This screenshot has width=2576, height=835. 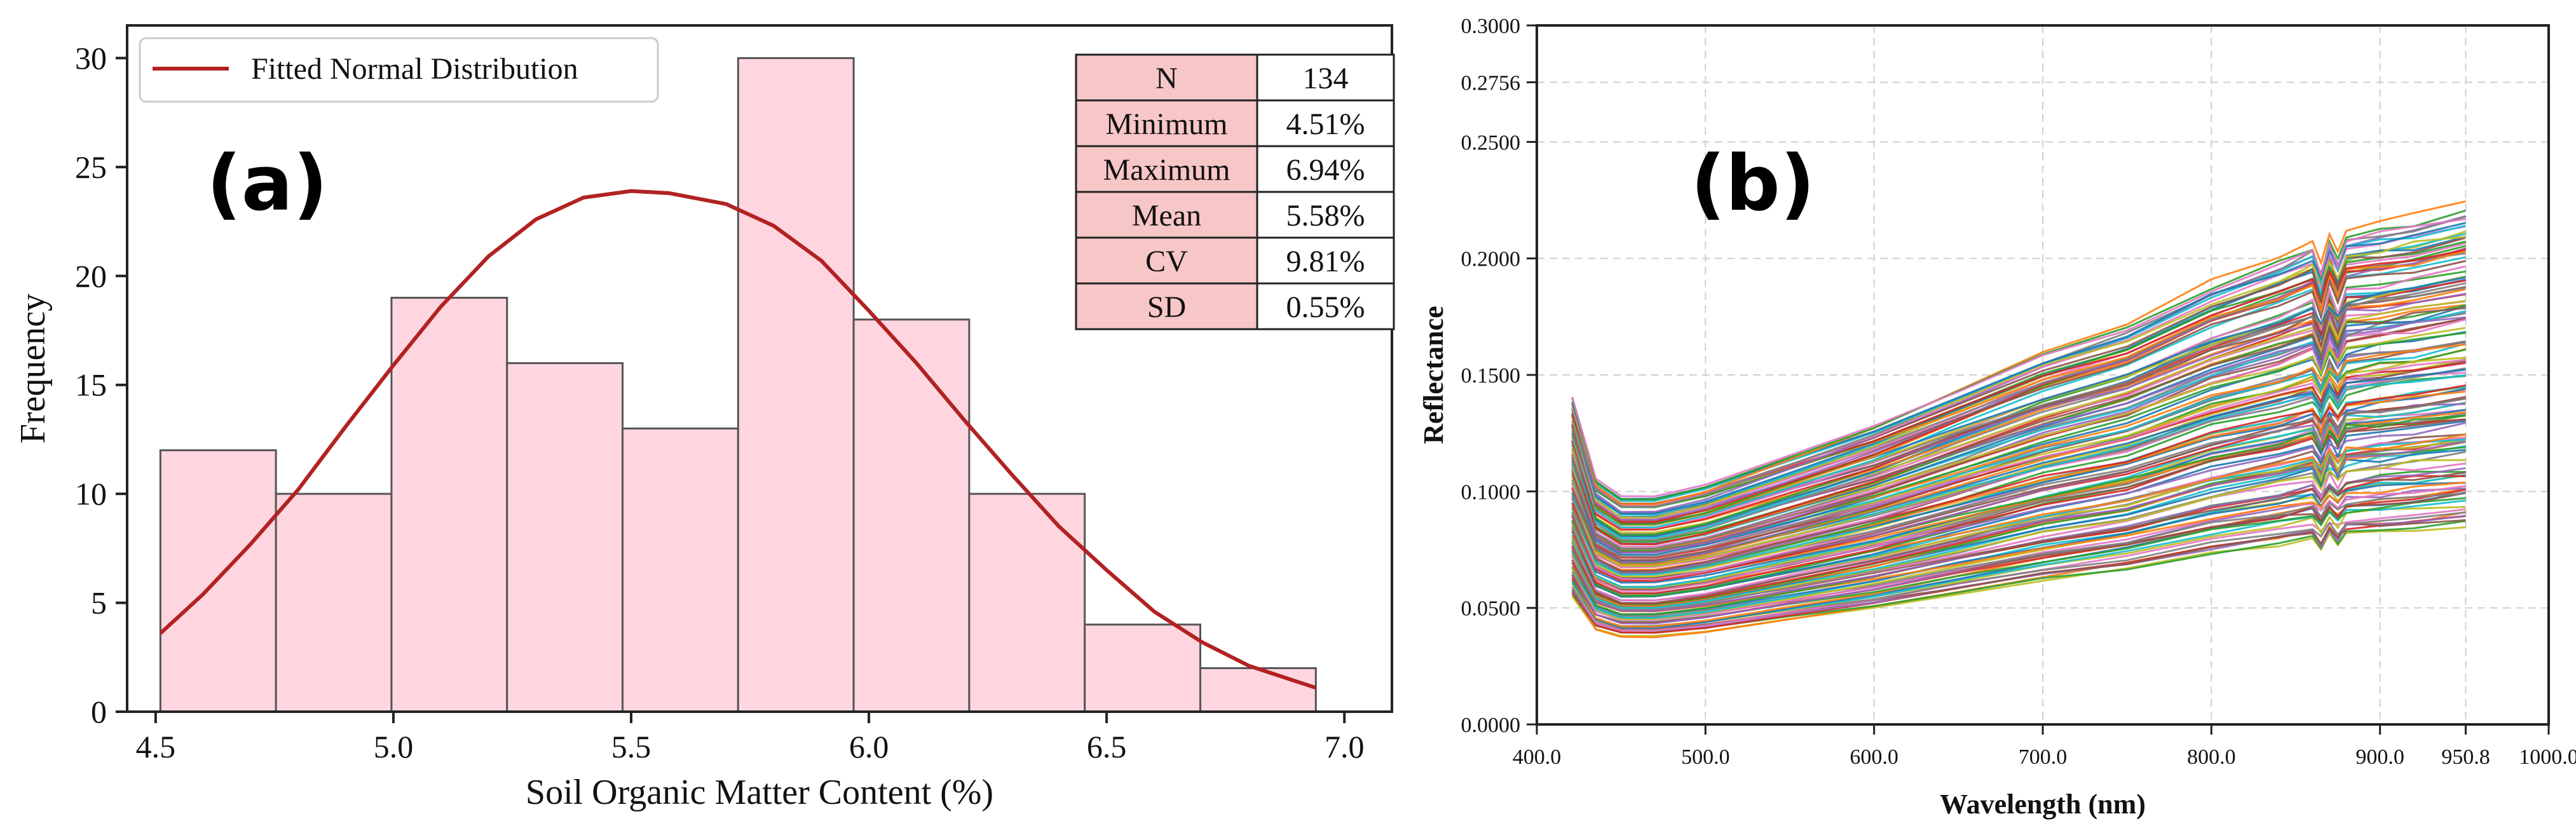 What do you see at coordinates (91, 276) in the screenshot?
I see `histogram-y-tick-label: 20` at bounding box center [91, 276].